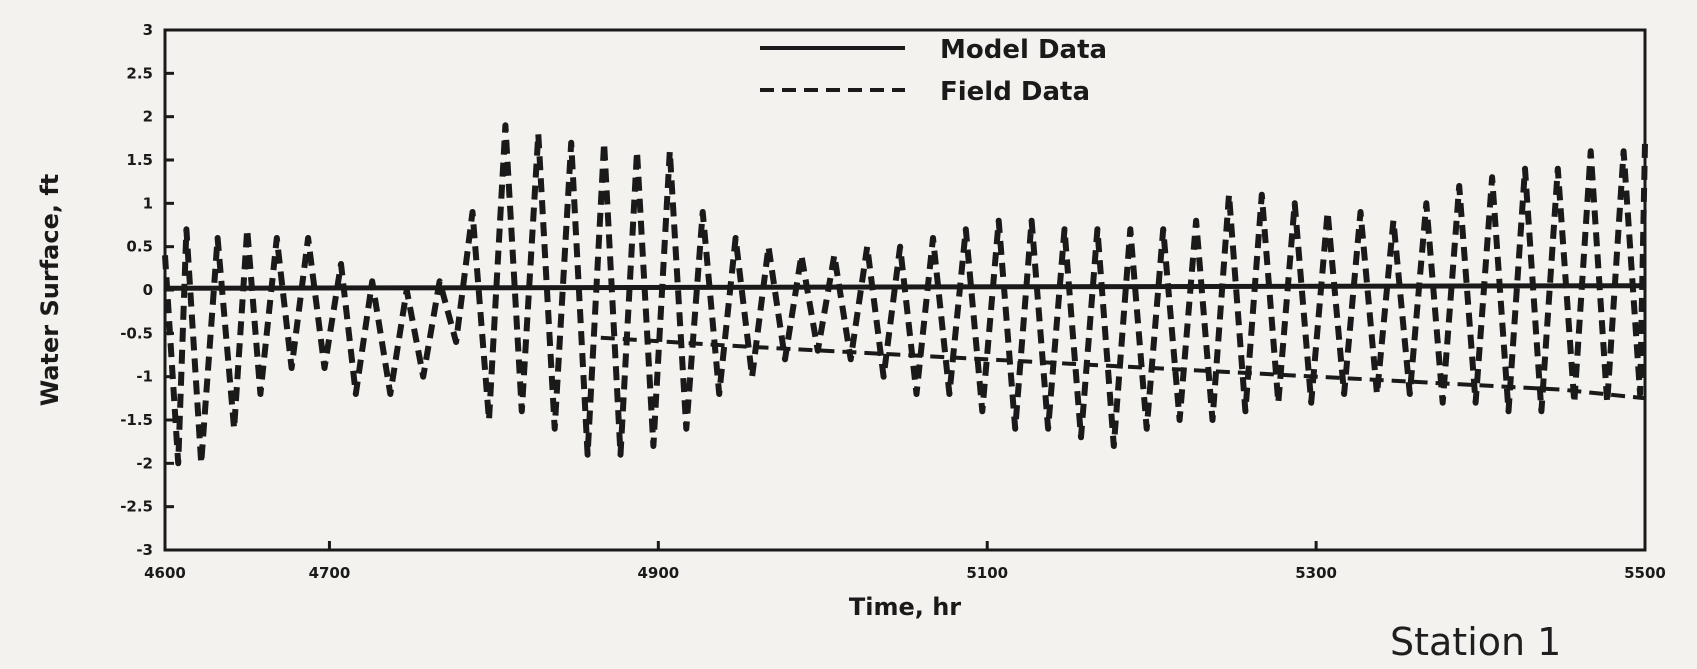 Image resolution: width=1697 pixels, height=669 pixels. Describe the element at coordinates (1645, 573) in the screenshot. I see `x-tick-label: 5500` at that location.